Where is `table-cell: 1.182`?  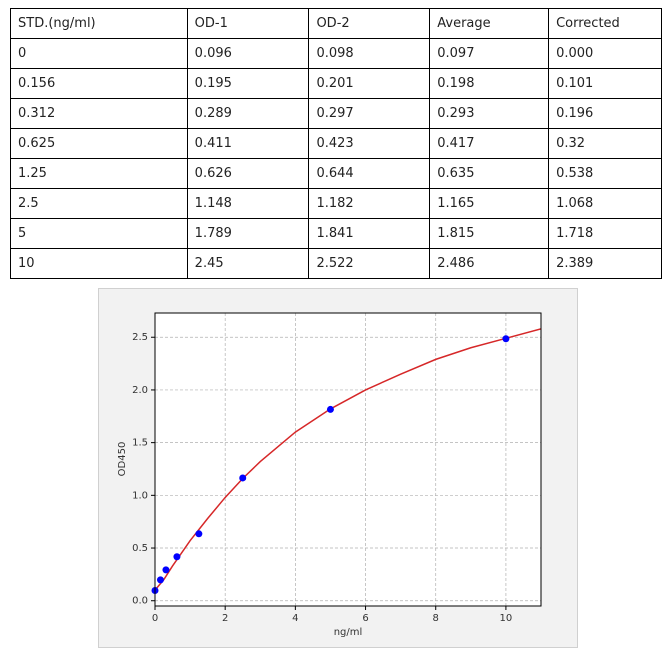
table-cell: 1.182 is located at coordinates (369, 203).